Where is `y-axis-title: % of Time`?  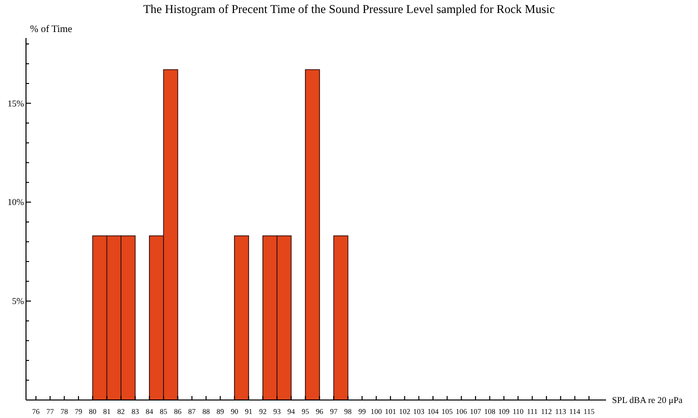
y-axis-title: % of Time is located at coordinates (51, 29).